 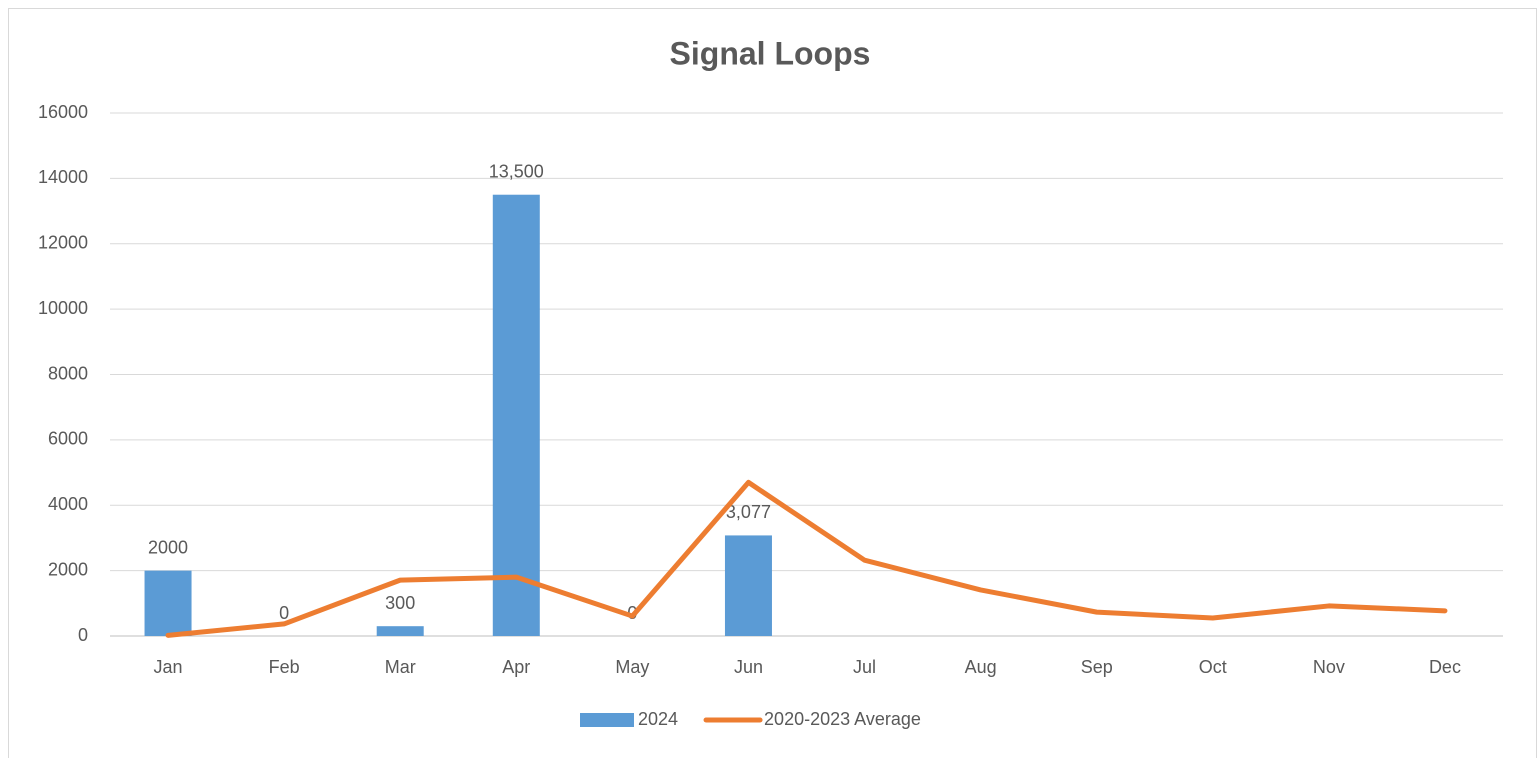 What do you see at coordinates (1329, 667) in the screenshot?
I see `x-tick-label: Nov` at bounding box center [1329, 667].